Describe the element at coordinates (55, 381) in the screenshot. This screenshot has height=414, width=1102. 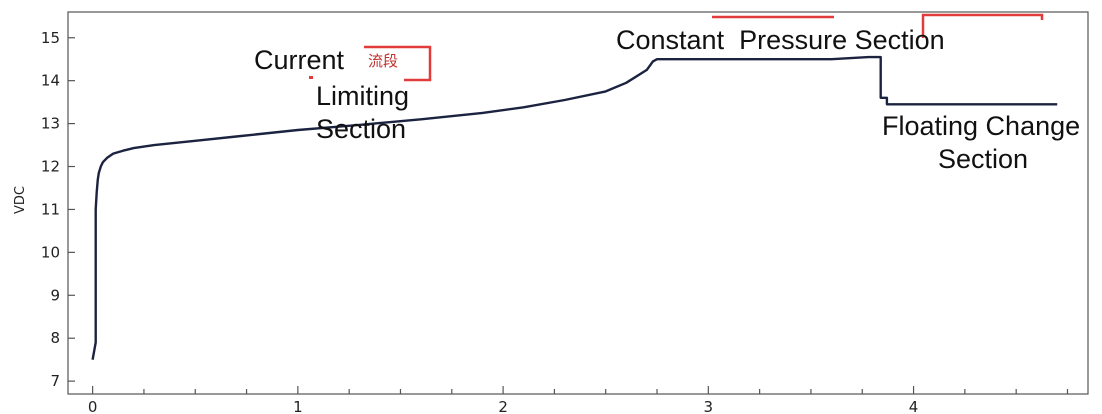
I see `y-tick-label: 7` at that location.